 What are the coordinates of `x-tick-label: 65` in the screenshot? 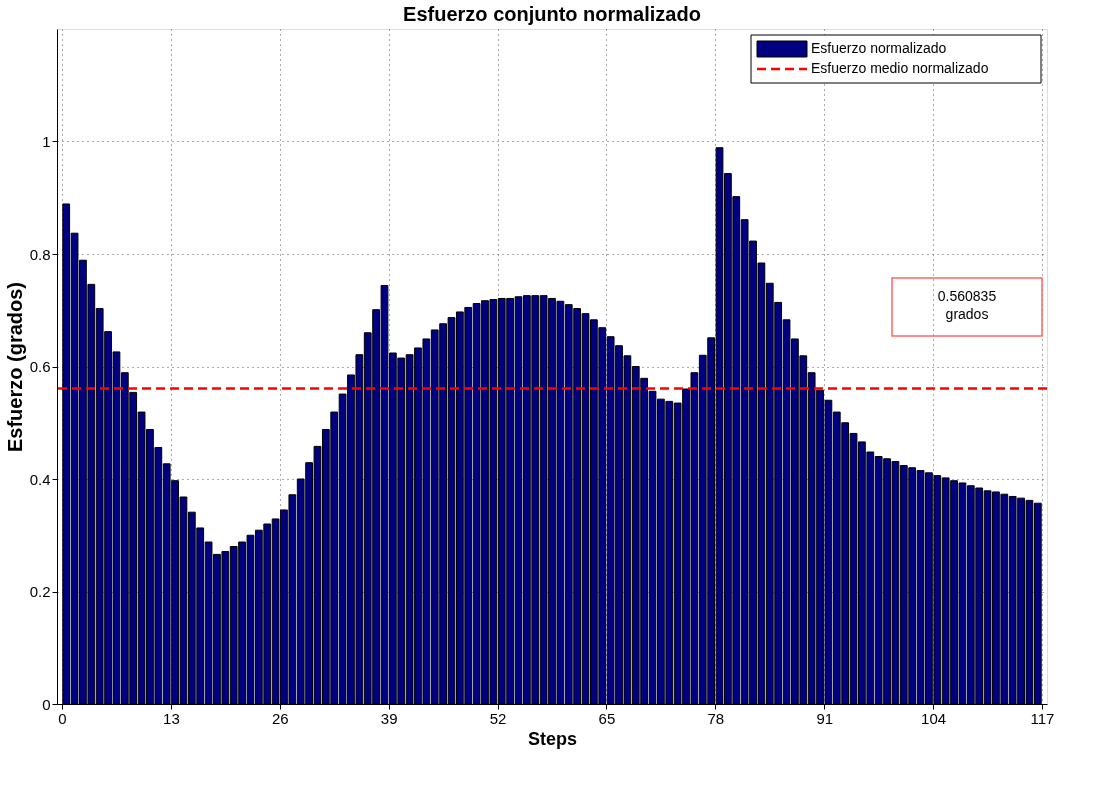 It's located at (607, 718).